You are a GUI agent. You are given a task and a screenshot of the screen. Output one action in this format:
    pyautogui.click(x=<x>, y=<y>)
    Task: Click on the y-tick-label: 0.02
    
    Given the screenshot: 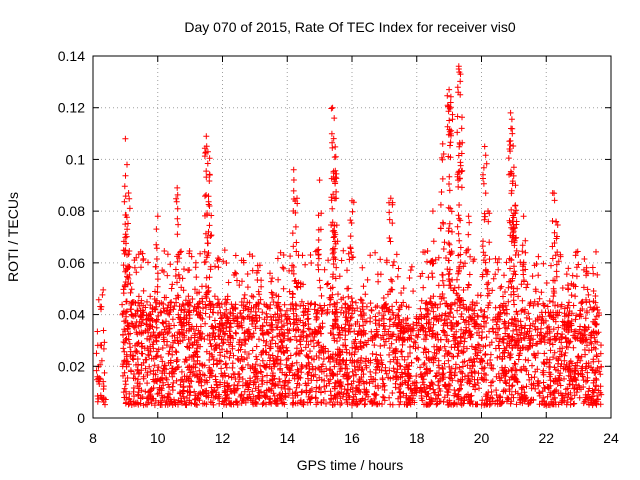 What is the action you would take?
    pyautogui.click(x=71, y=366)
    